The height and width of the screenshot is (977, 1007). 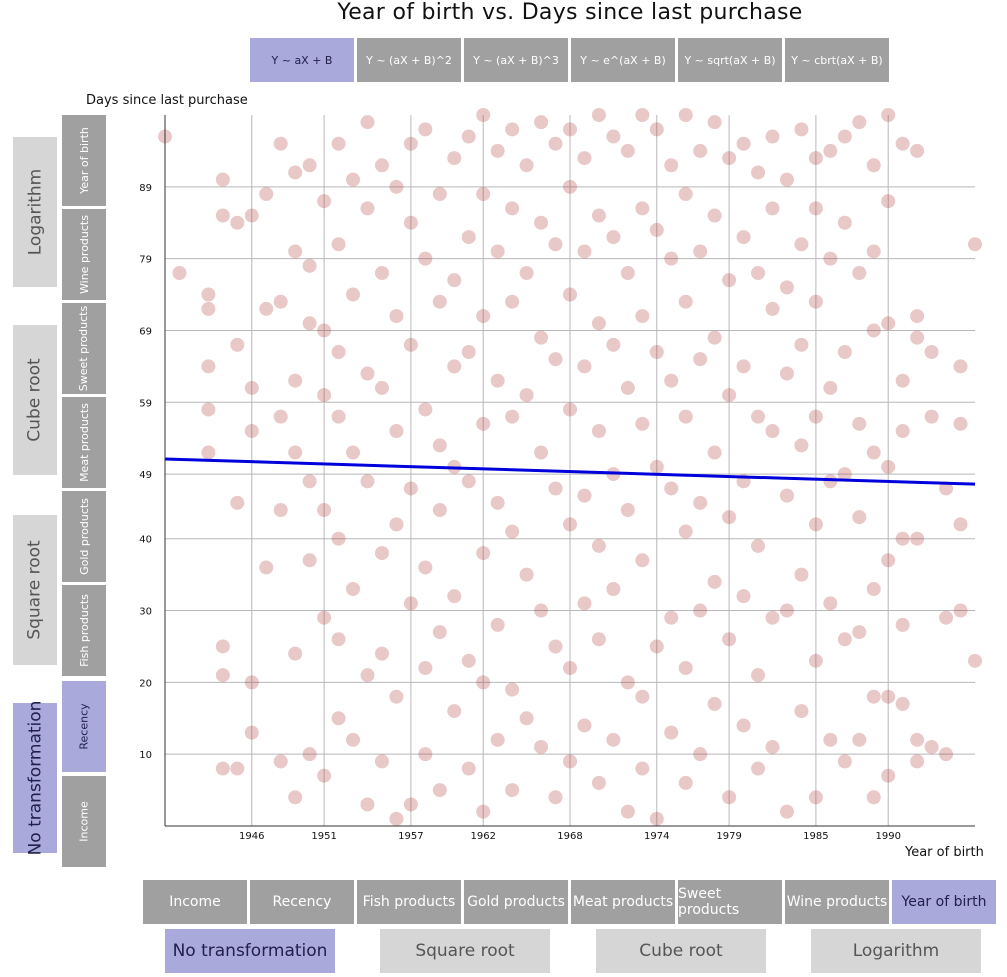 I want to click on x-var-fish-products: Fish products, so click(x=409, y=902).